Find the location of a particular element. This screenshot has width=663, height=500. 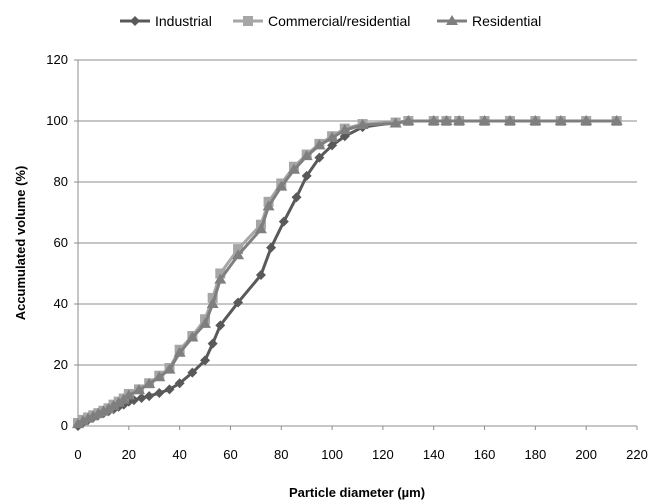

y-tick-label-1: 20 is located at coordinates (61, 364).